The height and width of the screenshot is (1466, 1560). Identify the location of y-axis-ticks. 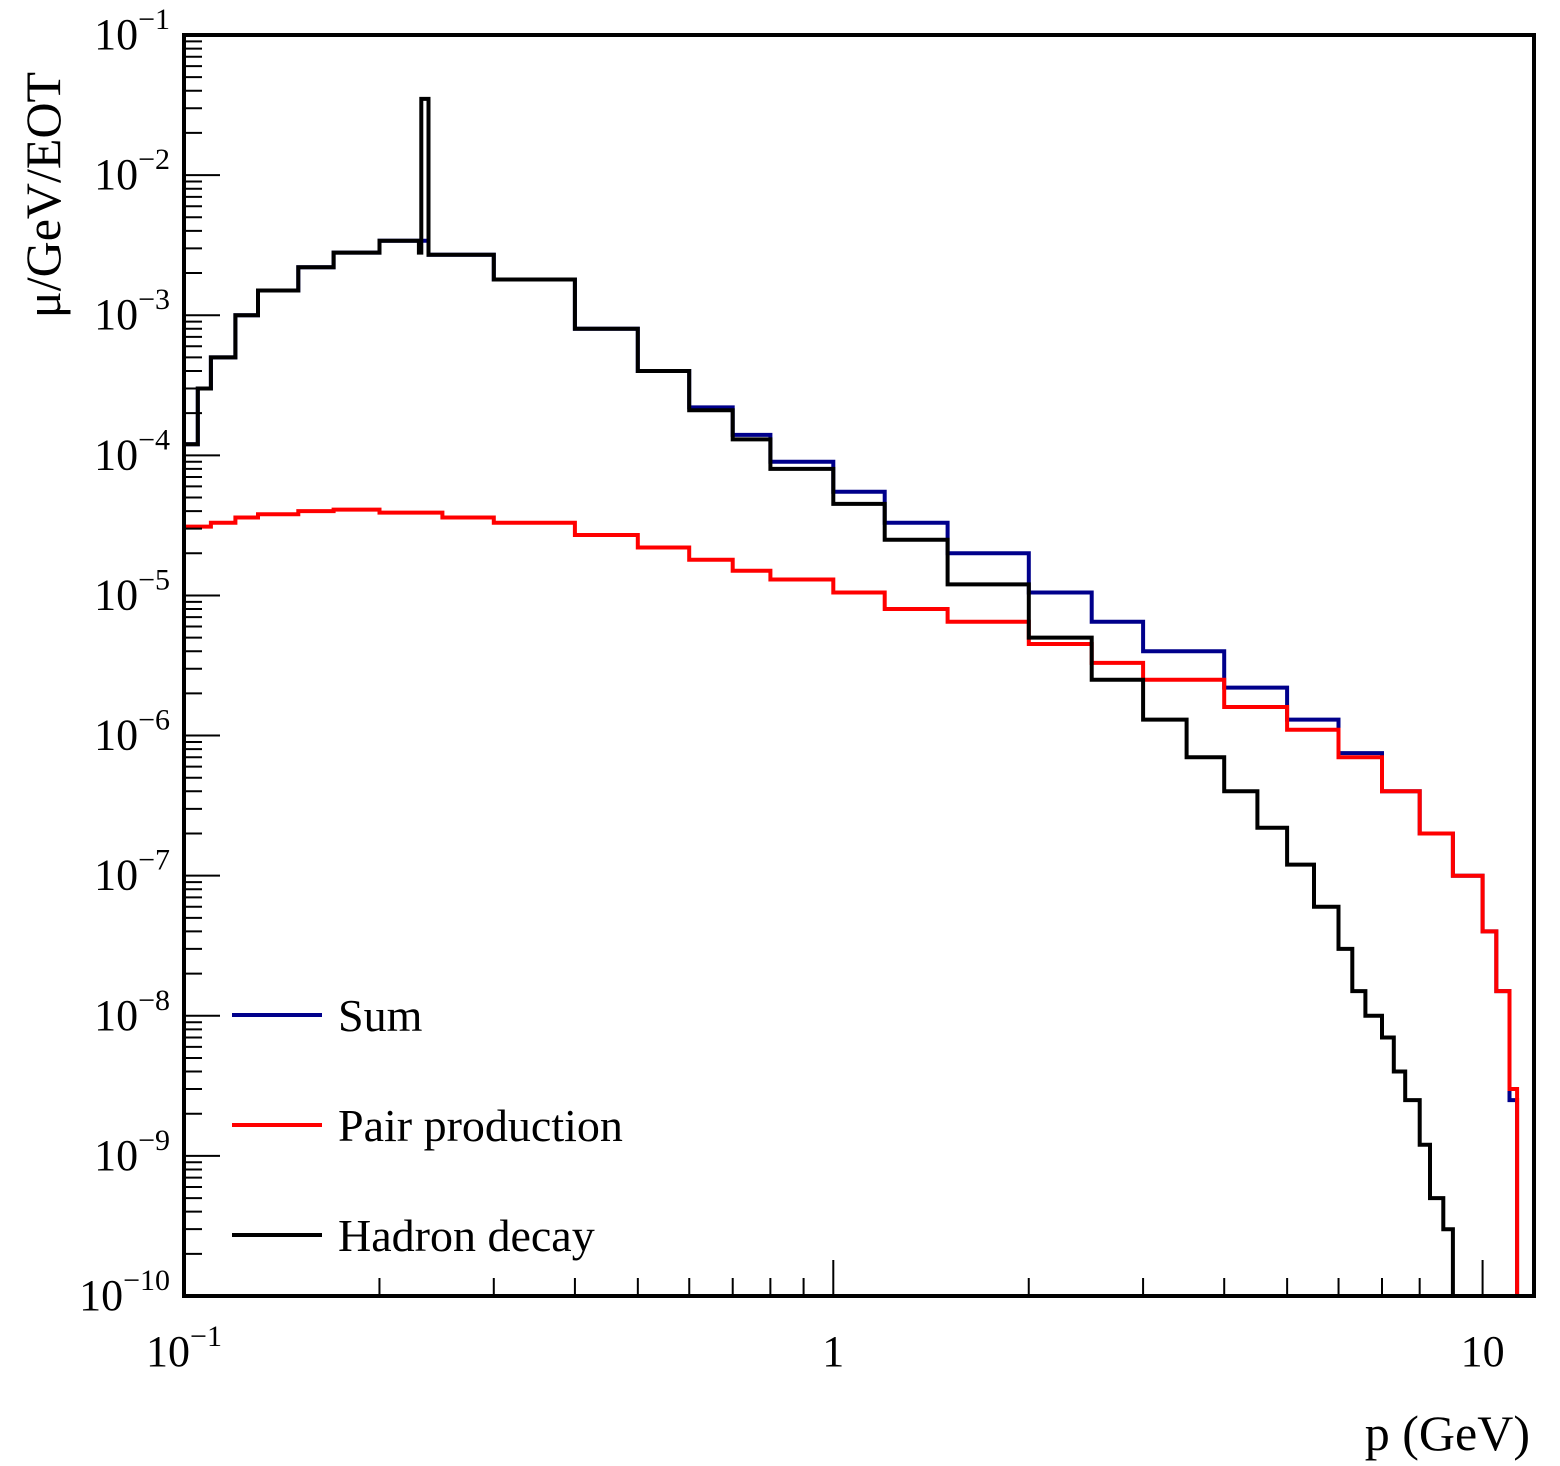
(202, 665).